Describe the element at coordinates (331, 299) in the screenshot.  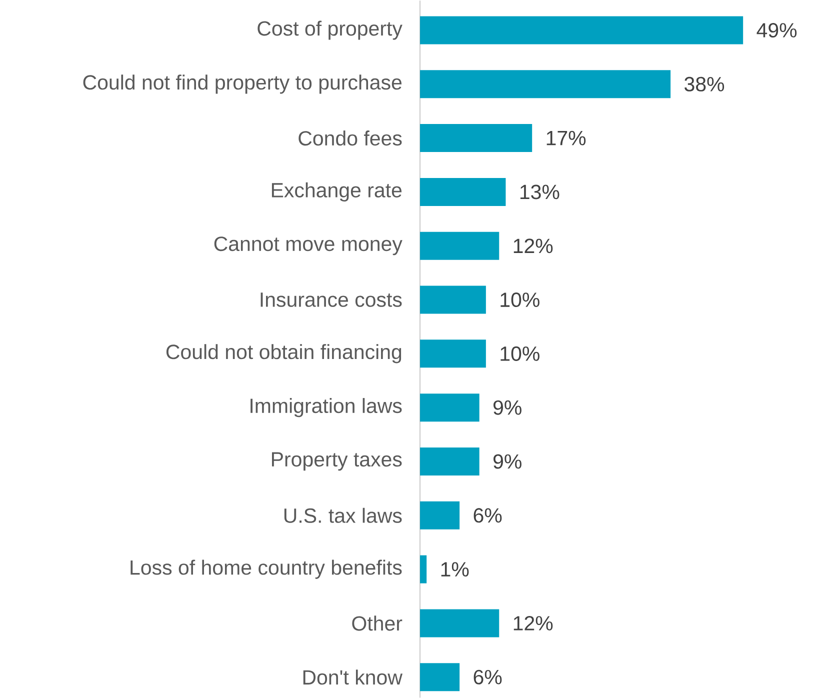
I see `y-tick-label: Insurance costs` at that location.